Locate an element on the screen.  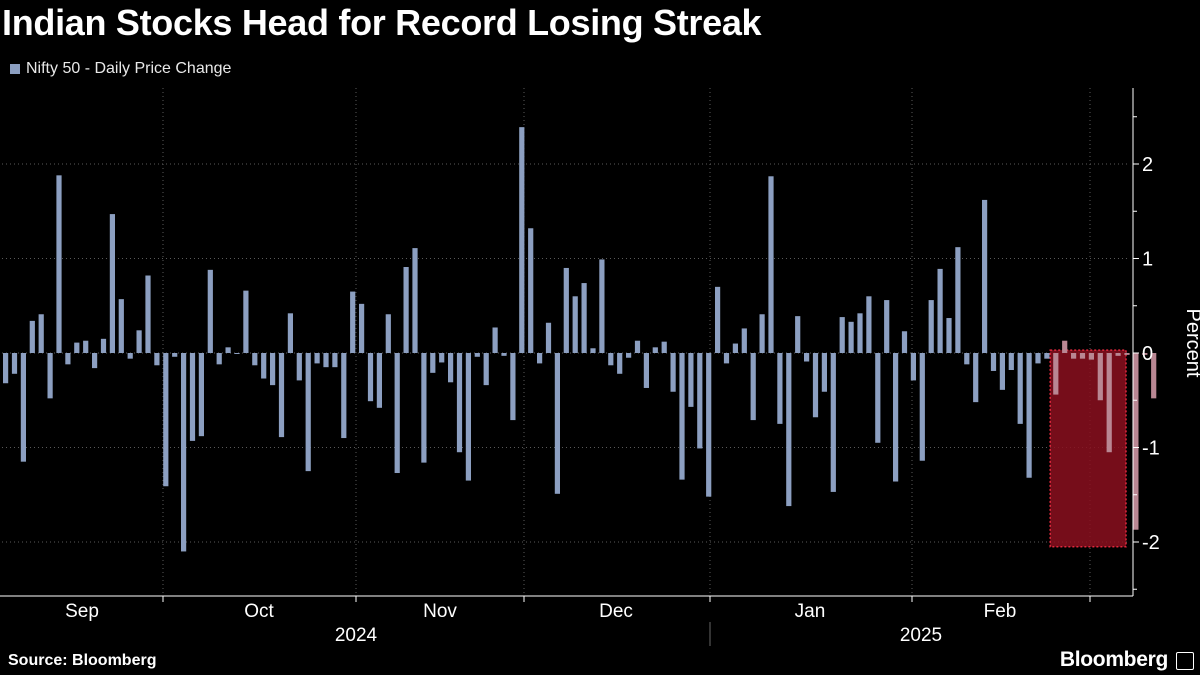
x-month-label: Dec is located at coordinates (616, 611).